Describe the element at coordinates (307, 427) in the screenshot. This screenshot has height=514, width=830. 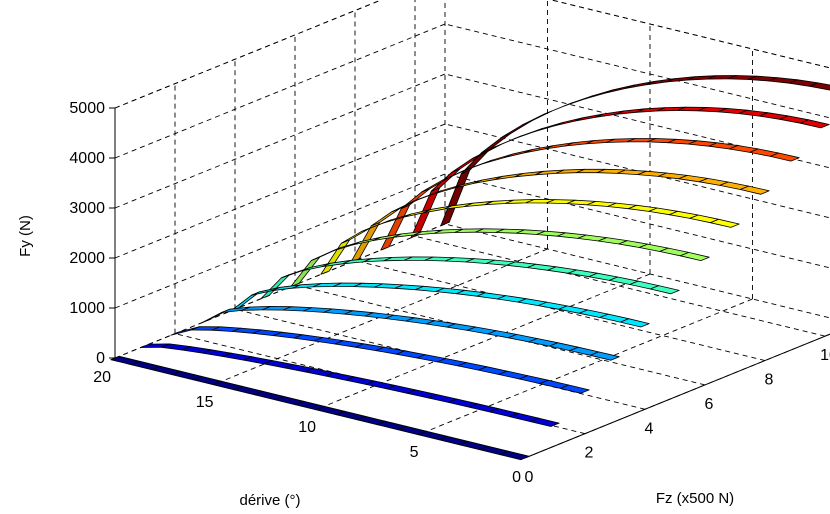
I see `y-tick-label: 10` at that location.